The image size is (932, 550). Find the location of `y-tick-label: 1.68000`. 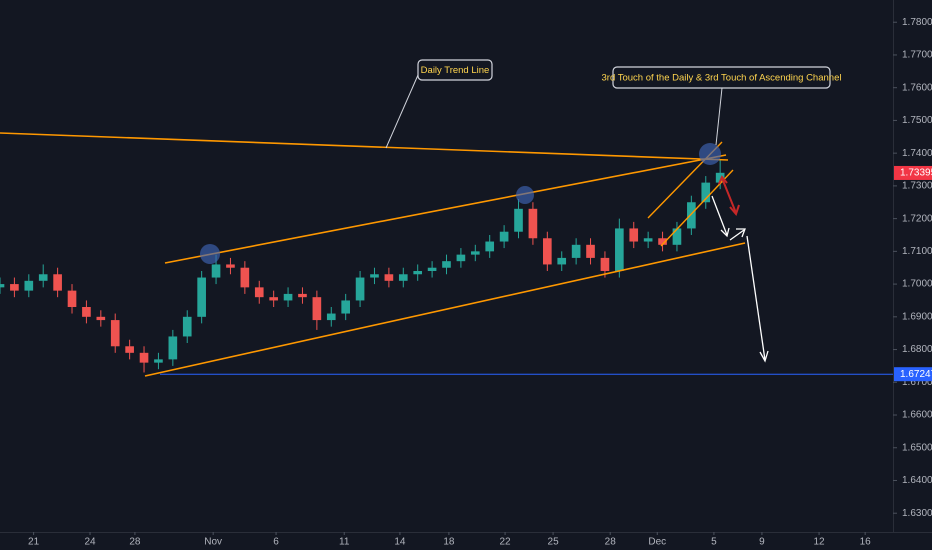

y-tick-label: 1.68000 is located at coordinates (917, 349).